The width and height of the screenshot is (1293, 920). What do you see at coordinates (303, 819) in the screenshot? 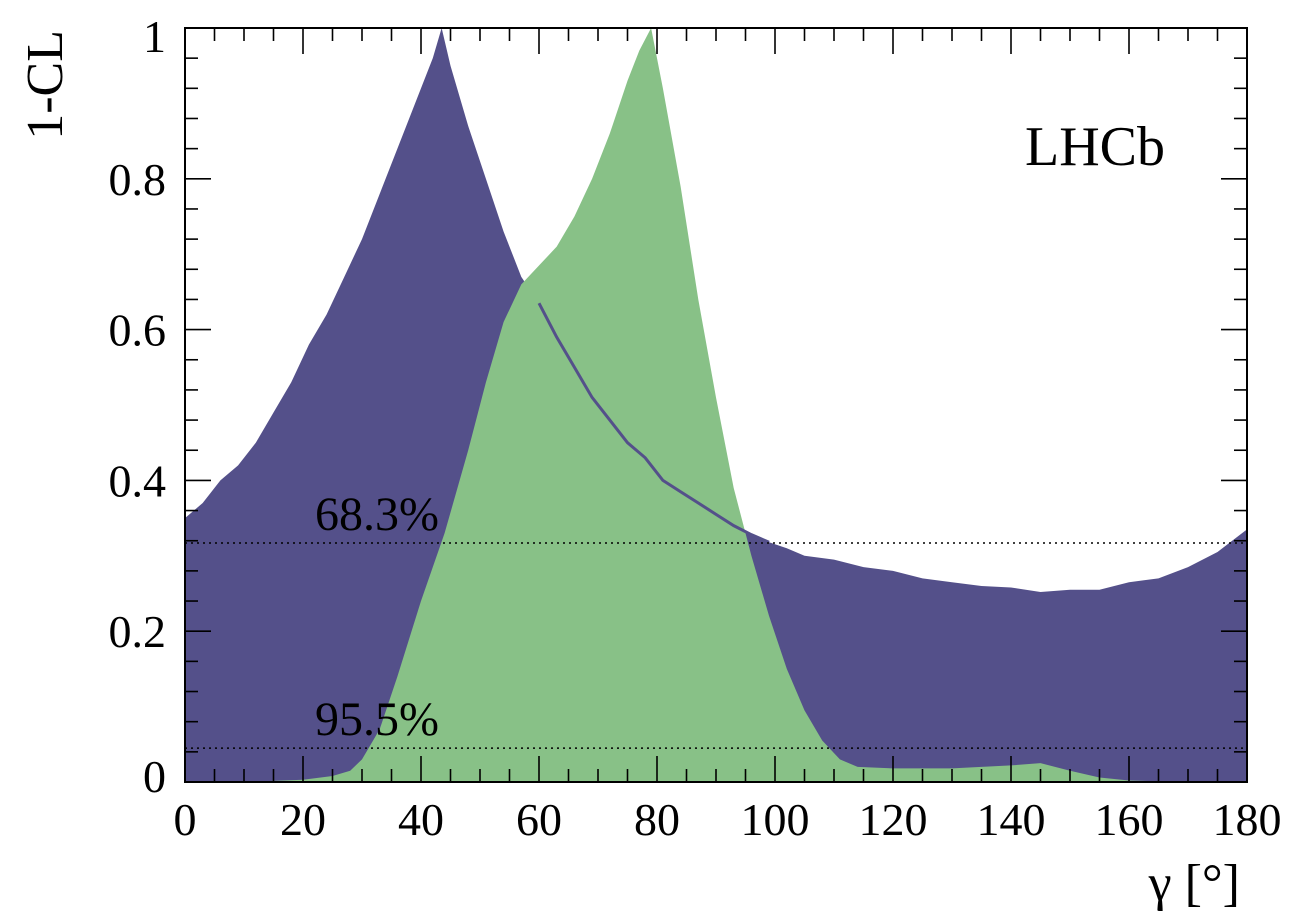
I see `x-tick-label: 20` at bounding box center [303, 819].